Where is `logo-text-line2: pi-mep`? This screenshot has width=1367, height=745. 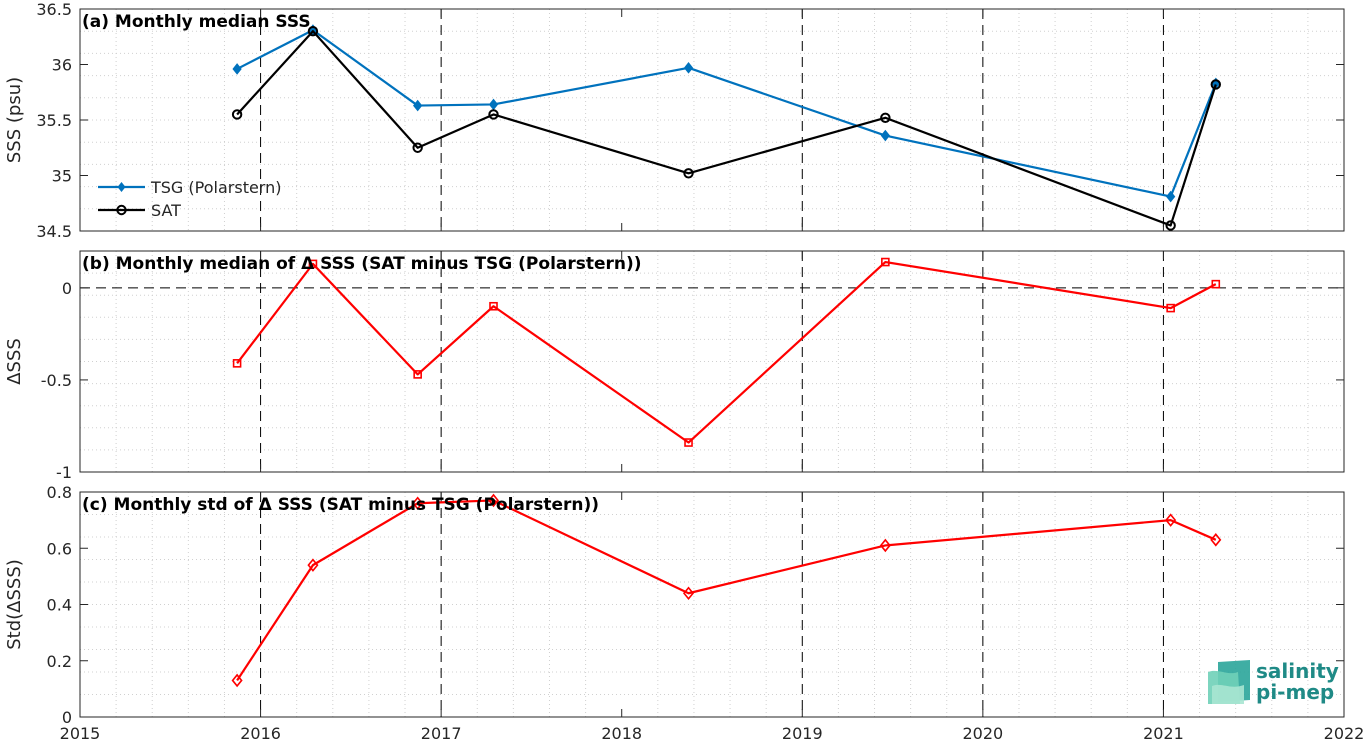 logo-text-line2: pi-mep is located at coordinates (1295, 692).